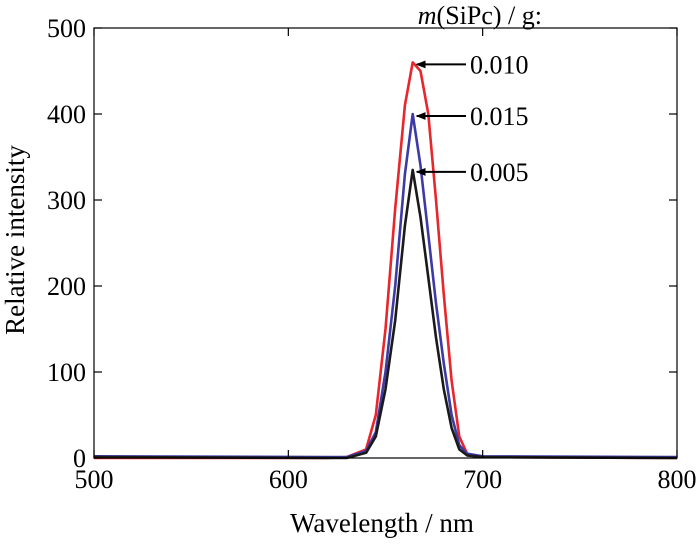  I want to click on y-tick-label: 200, so click(66, 286).